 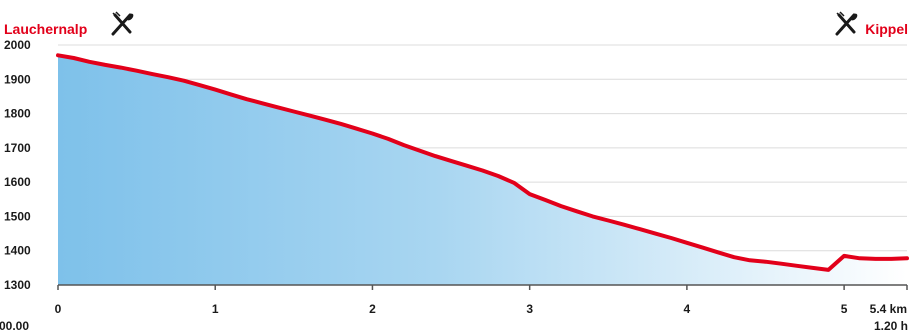 I want to click on end-place-label: Kippel, so click(x=886, y=29).